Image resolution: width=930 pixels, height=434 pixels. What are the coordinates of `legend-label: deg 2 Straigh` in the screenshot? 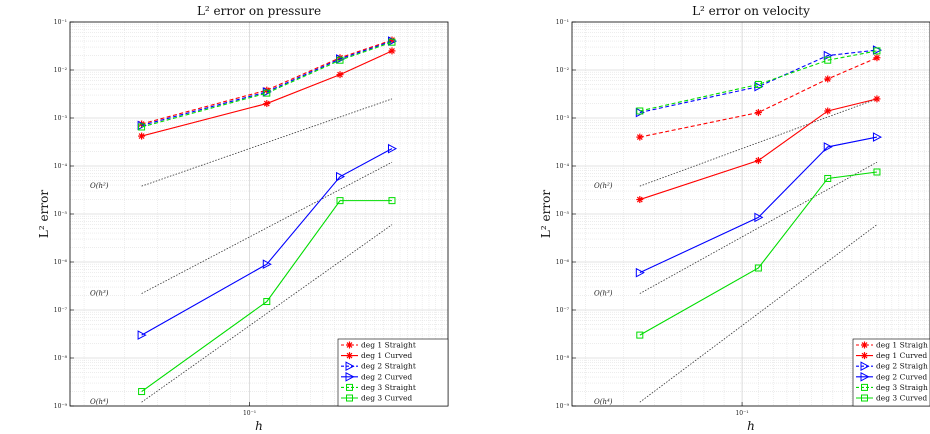 It's located at (902, 366).